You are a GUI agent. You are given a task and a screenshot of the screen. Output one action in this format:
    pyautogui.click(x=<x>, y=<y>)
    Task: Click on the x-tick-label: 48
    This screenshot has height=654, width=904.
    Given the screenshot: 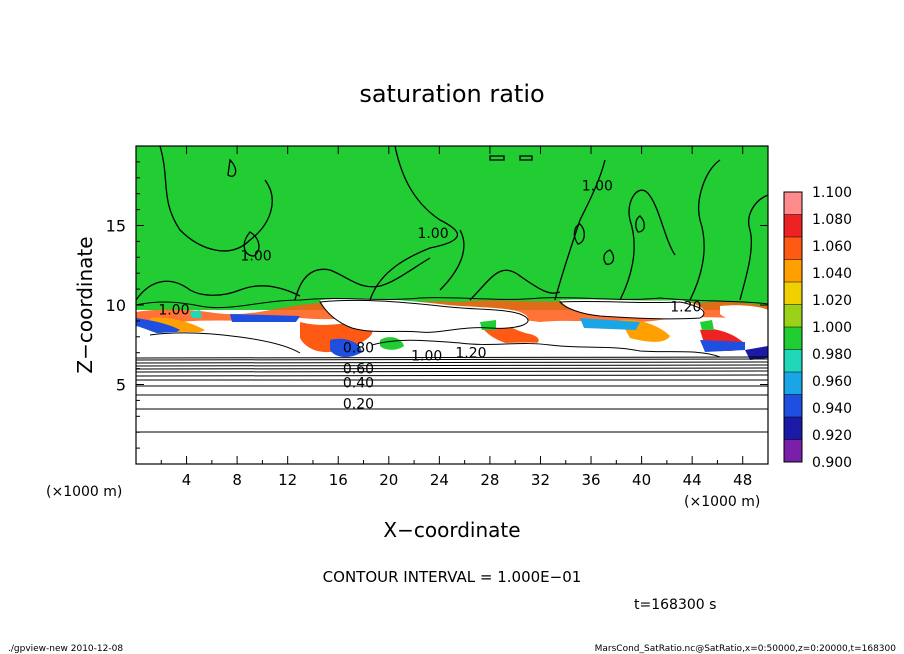 What is the action you would take?
    pyautogui.click(x=742, y=480)
    